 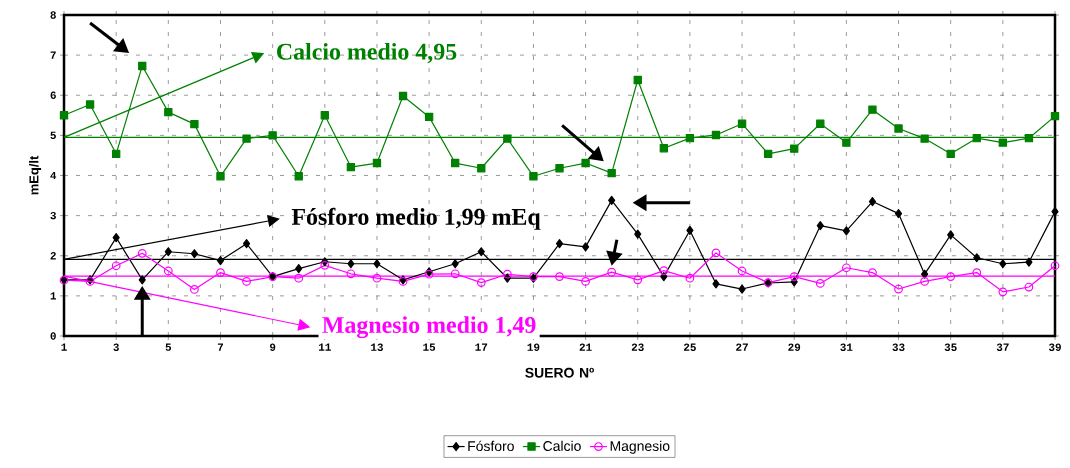 What do you see at coordinates (377, 347) in the screenshot?
I see `x-tick-label: 13` at bounding box center [377, 347].